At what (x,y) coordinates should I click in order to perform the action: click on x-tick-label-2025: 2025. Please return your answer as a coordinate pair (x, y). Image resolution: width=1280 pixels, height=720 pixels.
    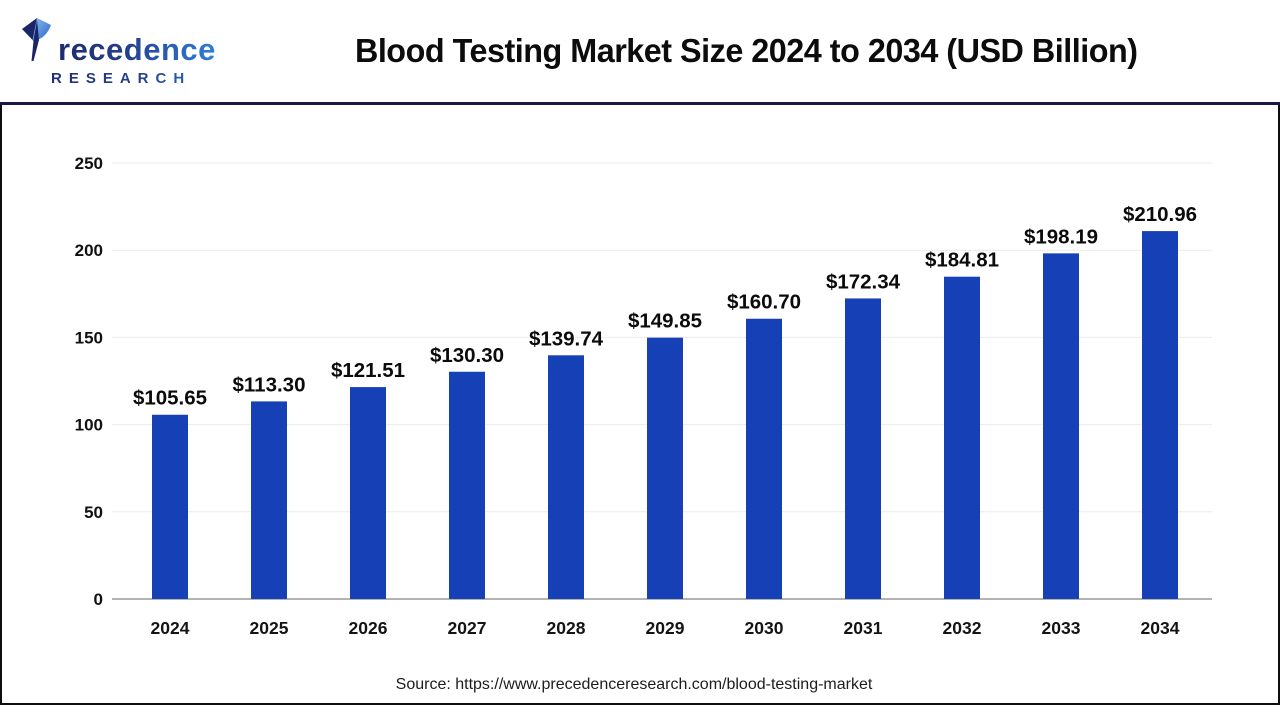
    Looking at the image, I should click on (269, 628).